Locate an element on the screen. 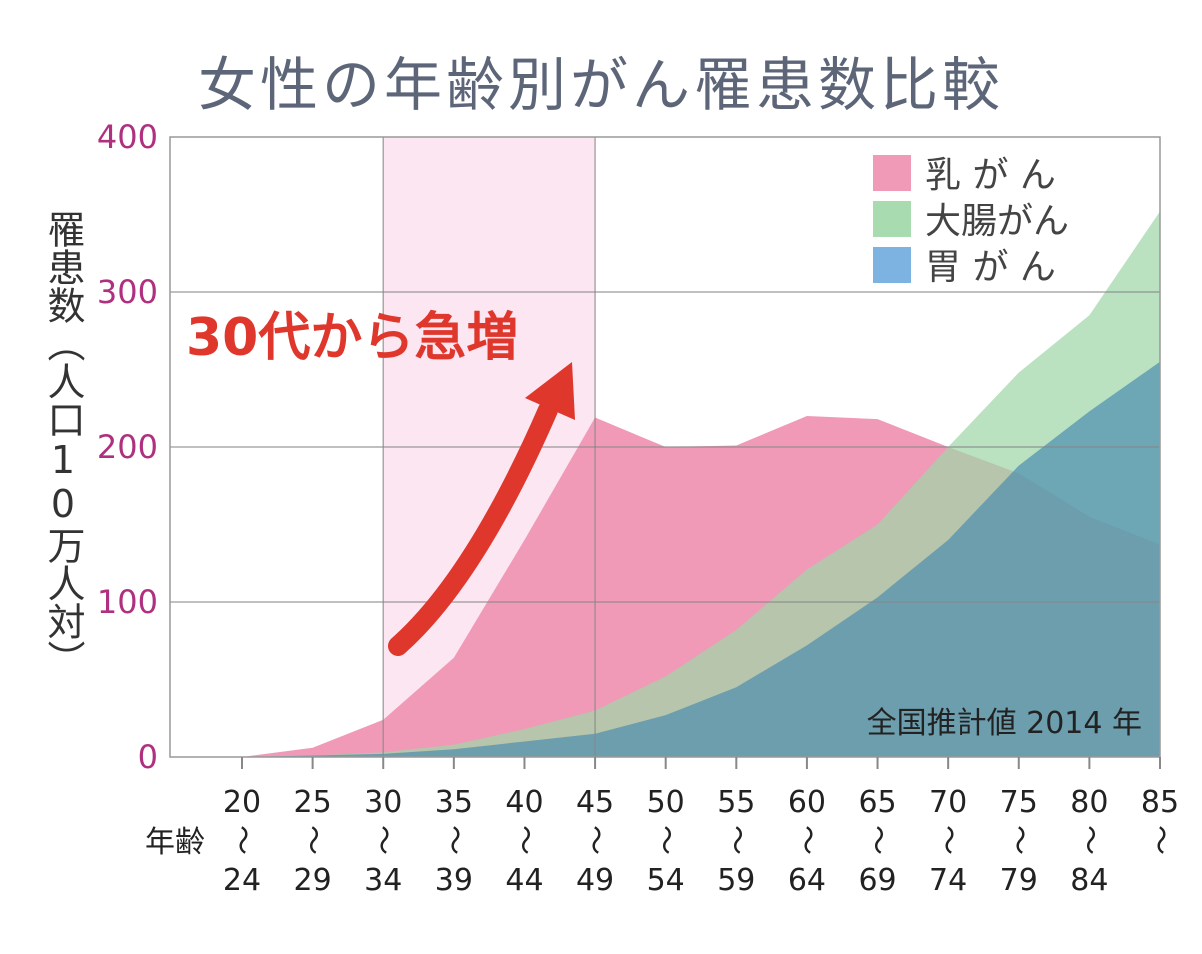 Image resolution: width=1202 pixels, height=954 pixels. x-tick-from: 55 is located at coordinates (736, 802).